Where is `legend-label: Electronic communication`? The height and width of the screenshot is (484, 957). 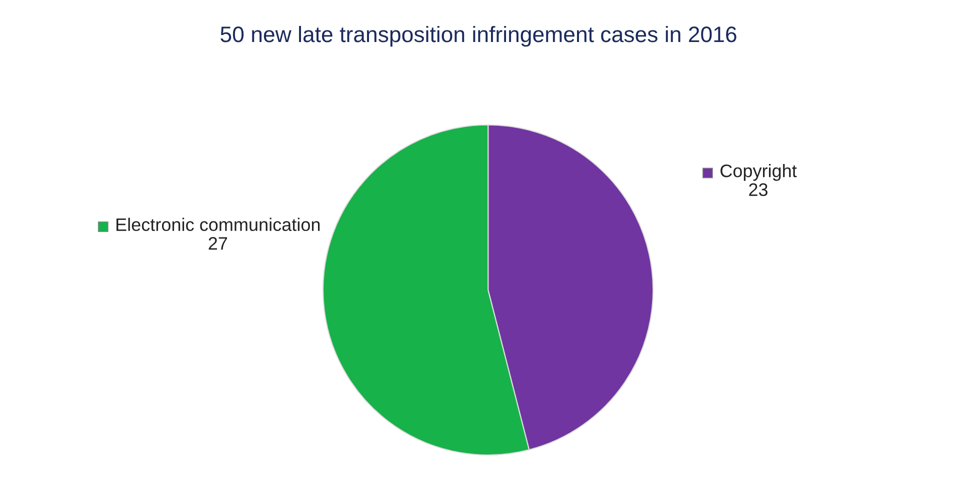 legend-label: Electronic communication is located at coordinates (218, 225).